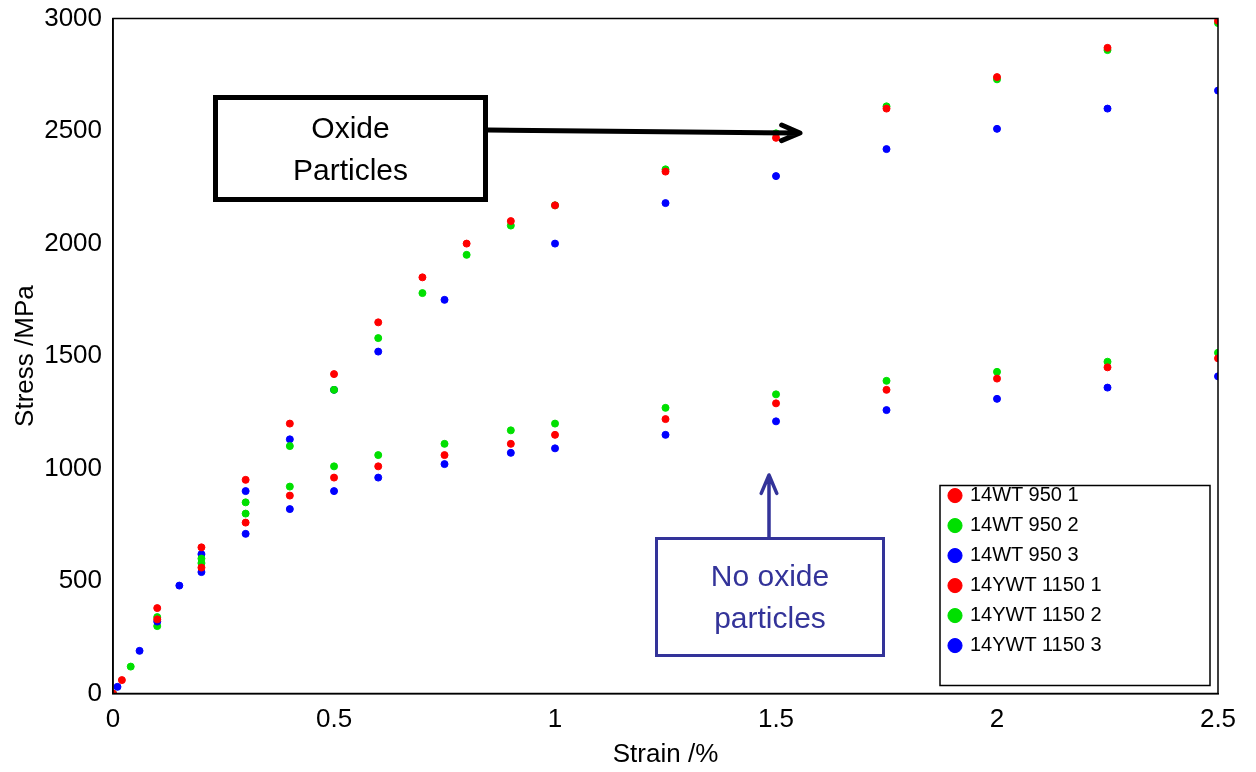  I want to click on legend-label: 14WT 950 1, so click(1024, 494).